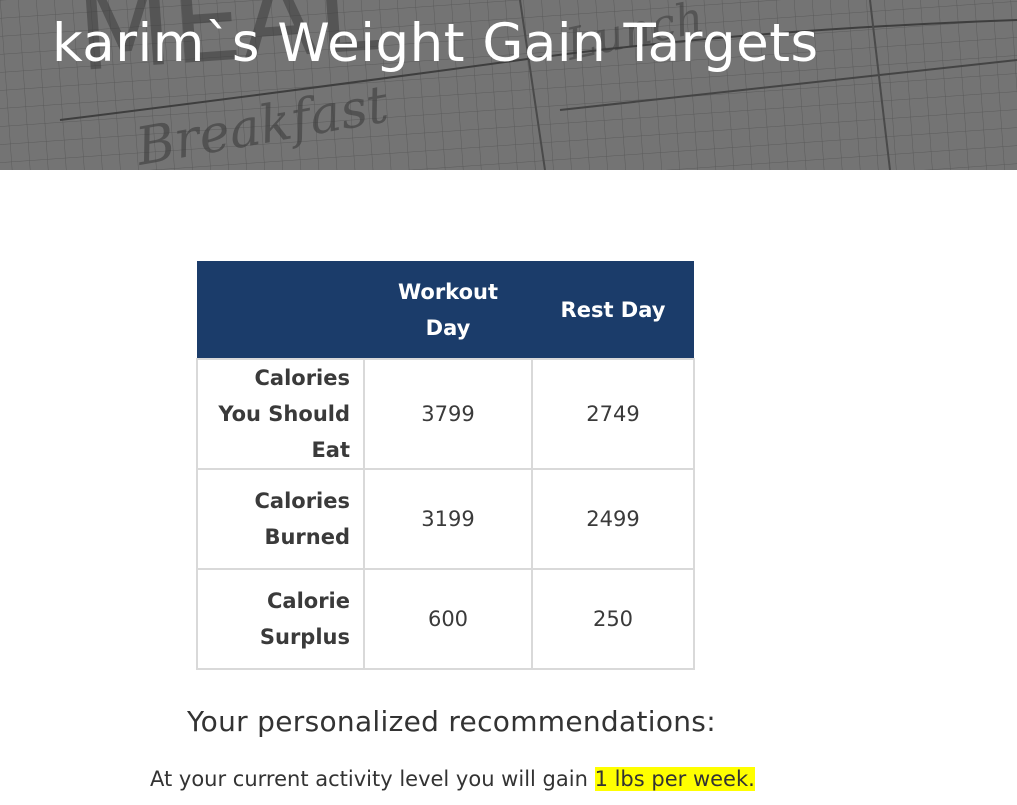 Image resolution: width=1017 pixels, height=805 pixels. What do you see at coordinates (304, 619) in the screenshot?
I see `row-label-text: Calorie Surplus` at bounding box center [304, 619].